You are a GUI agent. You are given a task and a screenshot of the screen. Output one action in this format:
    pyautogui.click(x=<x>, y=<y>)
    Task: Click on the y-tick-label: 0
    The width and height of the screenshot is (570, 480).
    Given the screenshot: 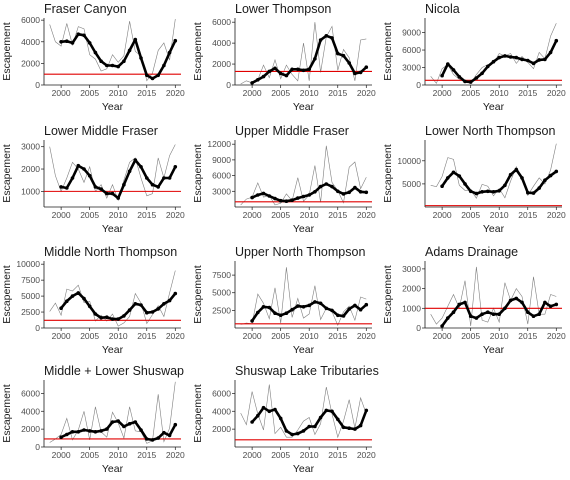 What is the action you would take?
    pyautogui.click(x=37, y=85)
    